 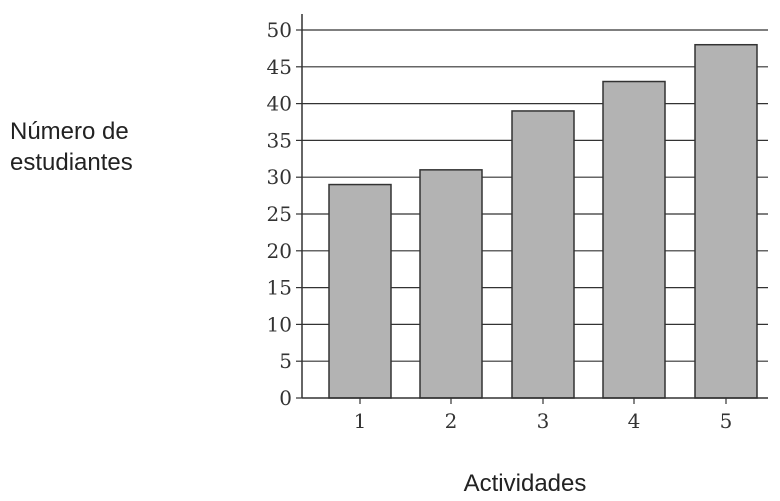 I want to click on x-axis-label: Actividades, so click(x=525, y=483).